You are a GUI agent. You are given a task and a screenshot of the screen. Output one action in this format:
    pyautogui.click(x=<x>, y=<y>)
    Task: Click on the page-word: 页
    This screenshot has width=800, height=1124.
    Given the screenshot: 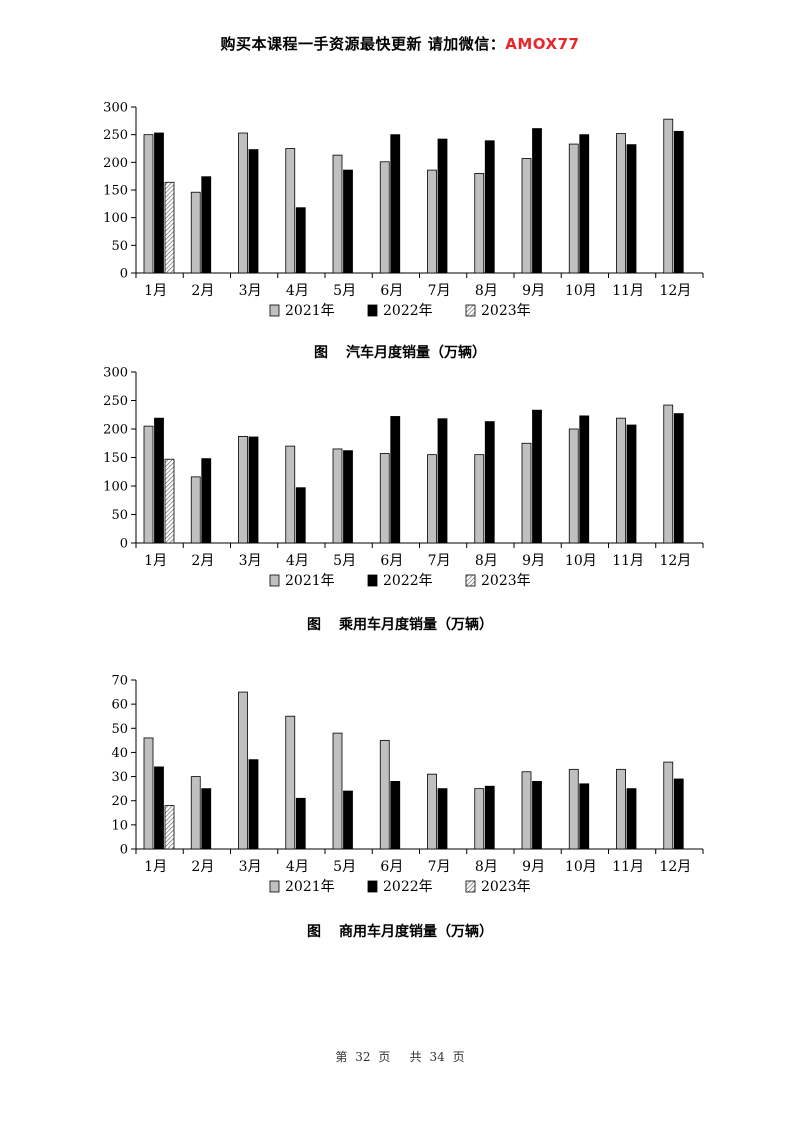 What is the action you would take?
    pyautogui.click(x=384, y=1057)
    